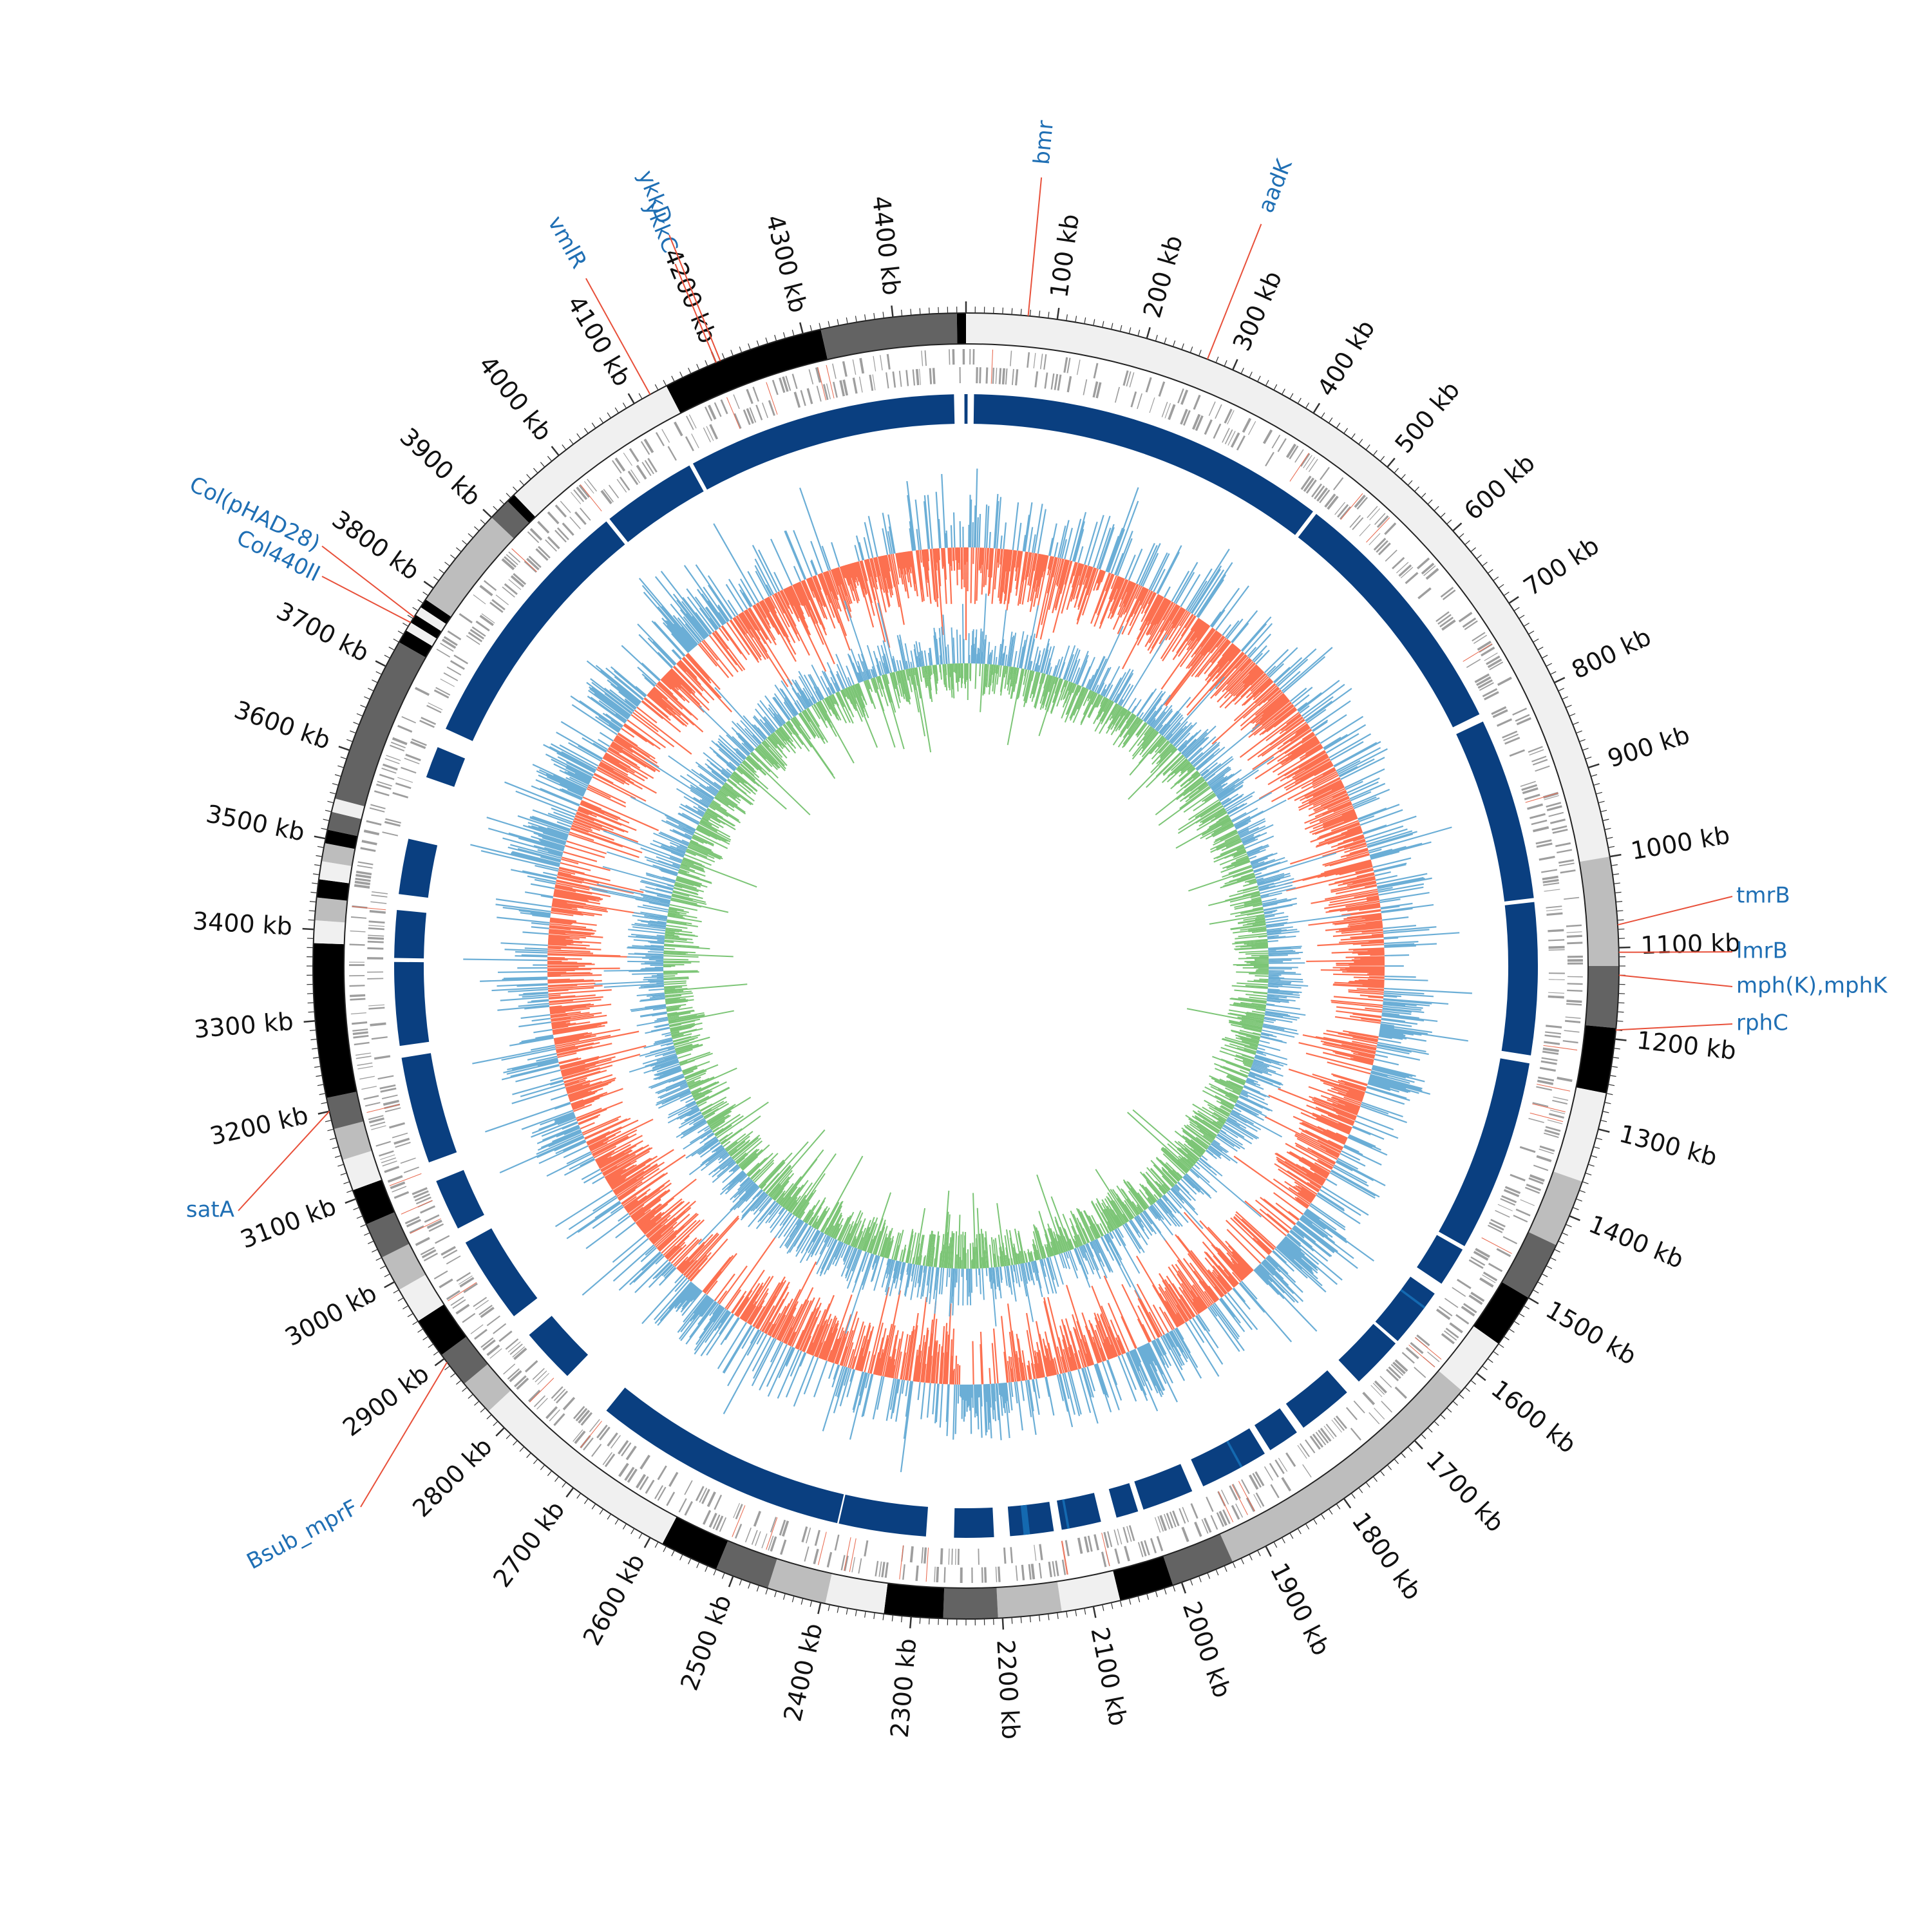  I want to click on tick-label: 700 kb, so click(1562, 566).